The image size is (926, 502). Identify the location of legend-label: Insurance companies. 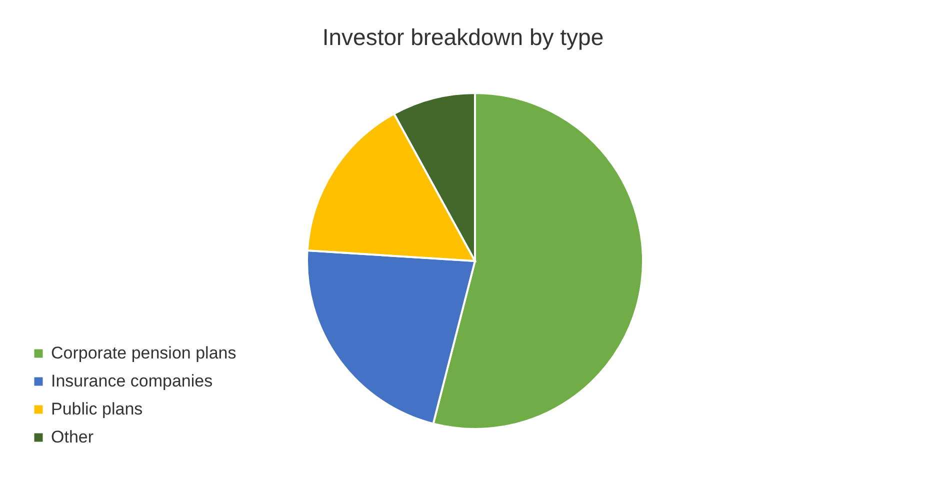
(132, 381).